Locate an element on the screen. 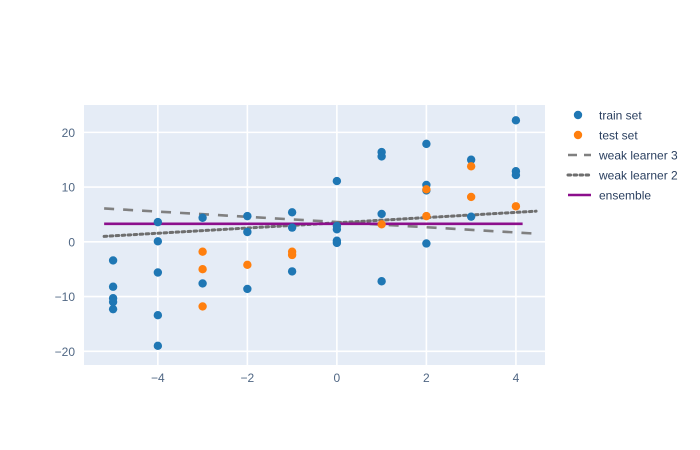  legend-label: train set is located at coordinates (620, 116).